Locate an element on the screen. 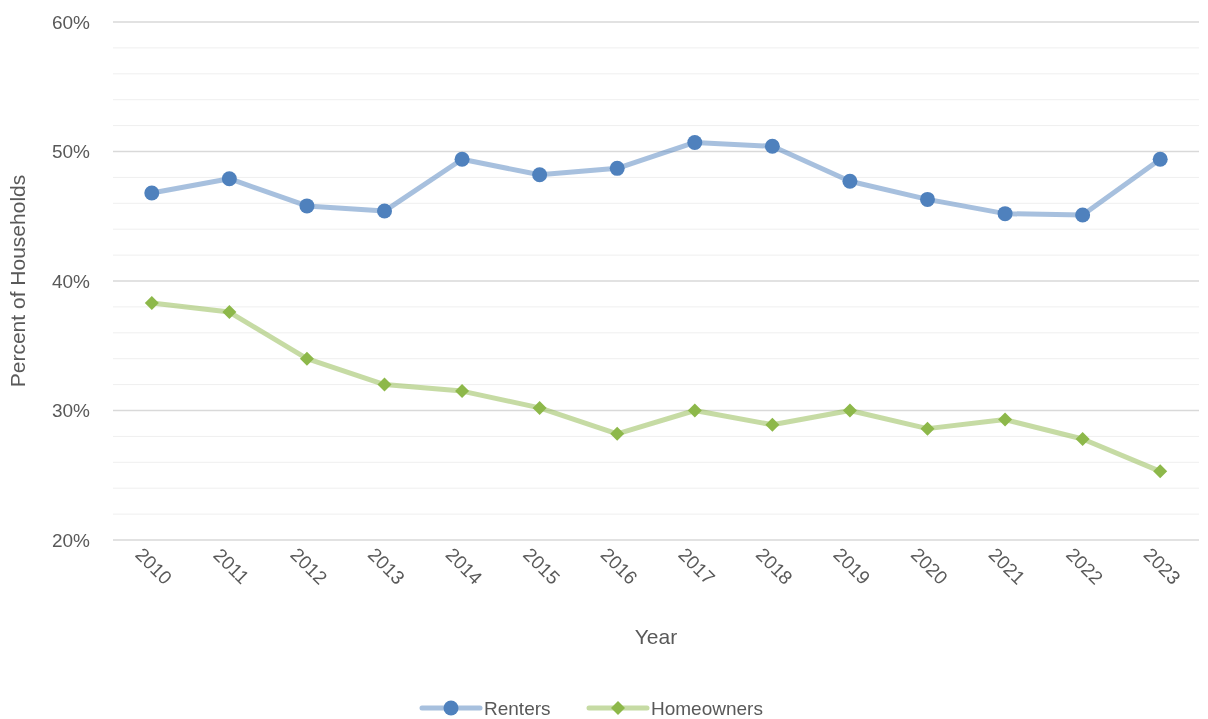 The image size is (1208, 719). y-tick-label: 60% is located at coordinates (71, 22).